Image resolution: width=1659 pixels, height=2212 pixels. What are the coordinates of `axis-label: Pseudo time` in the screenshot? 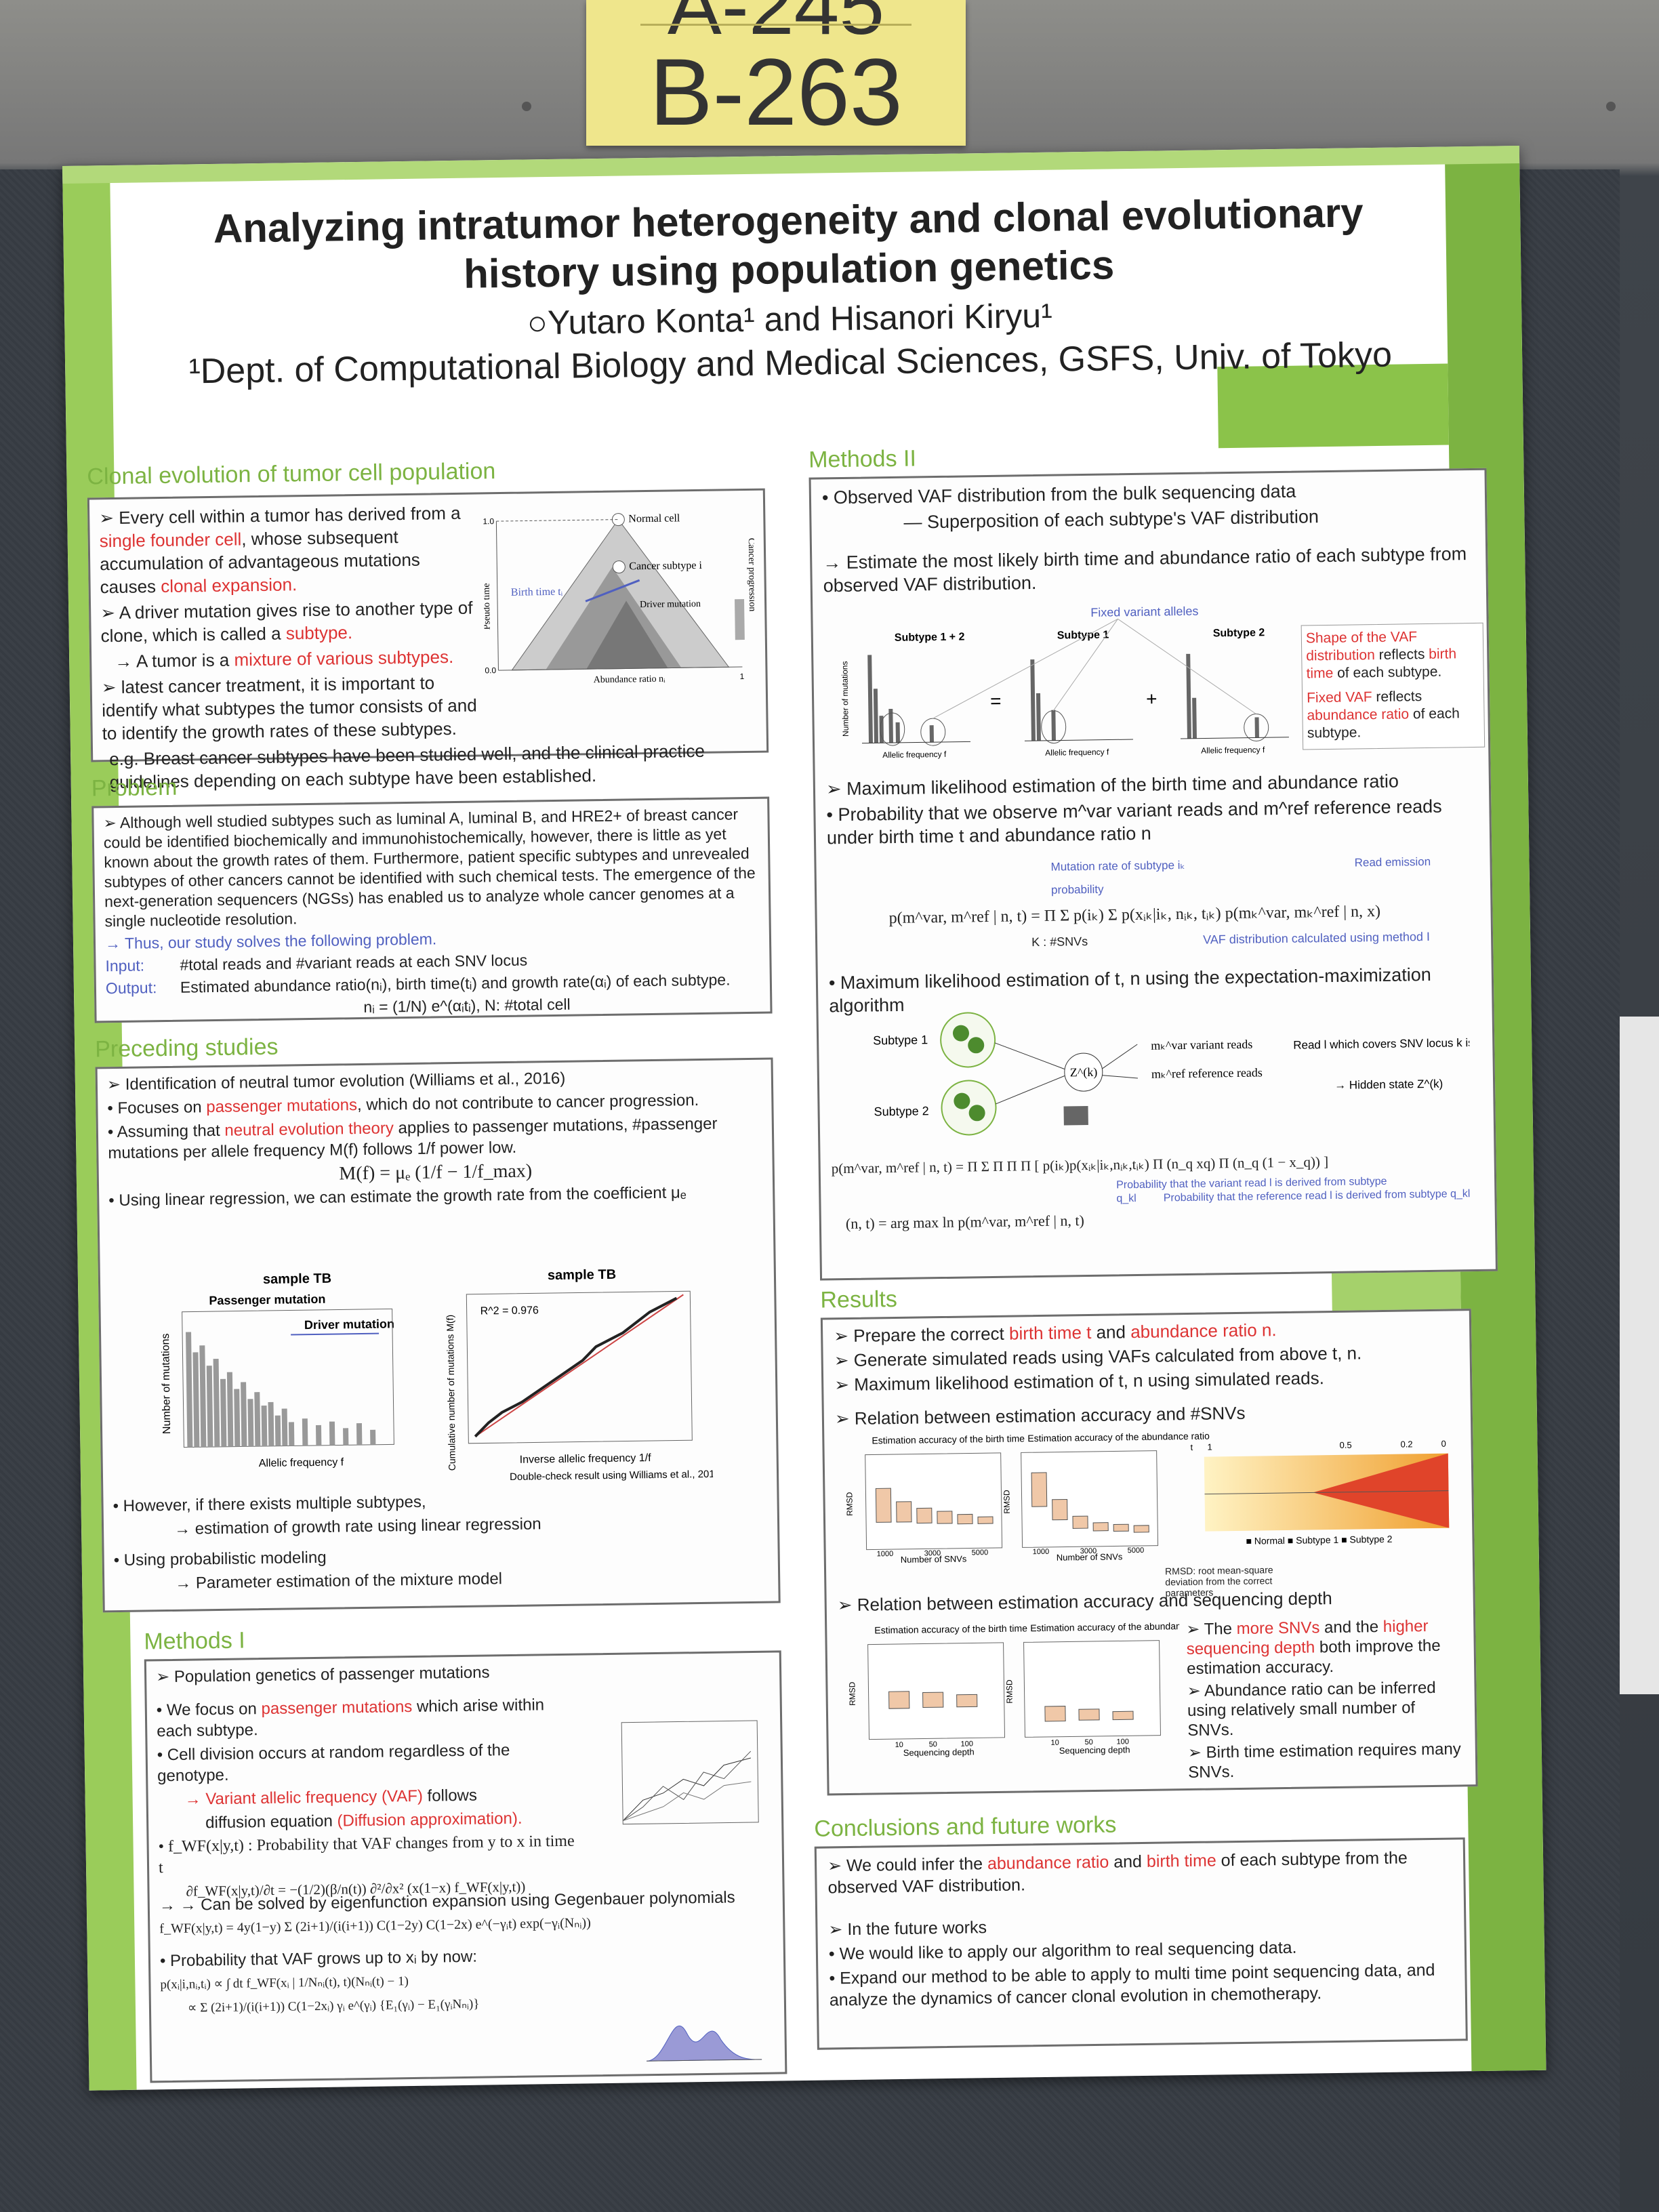 It's located at (488, 606).